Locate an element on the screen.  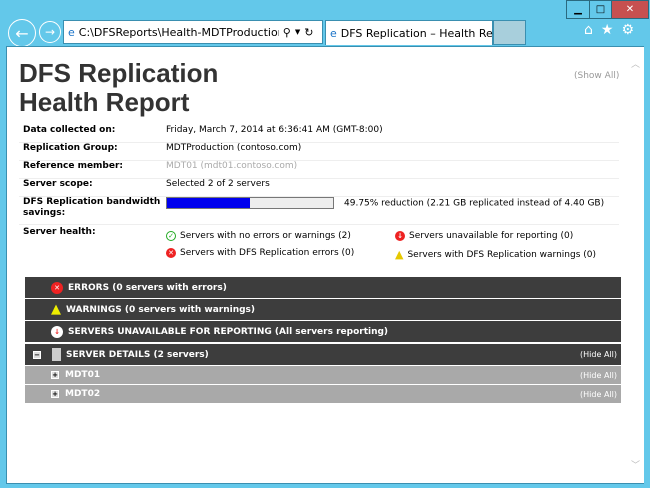
server-row-mdt01: + MDT01 (Hide All) is located at coordinates (323, 375).